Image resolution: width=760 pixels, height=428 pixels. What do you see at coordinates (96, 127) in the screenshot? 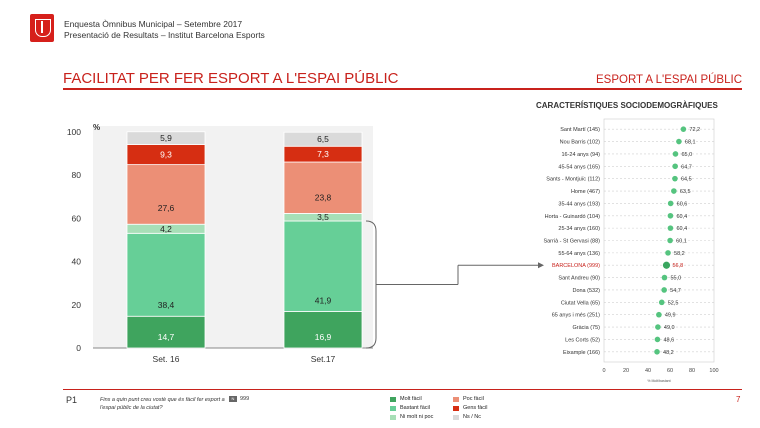
I see `y-unit-label: %` at bounding box center [96, 127].